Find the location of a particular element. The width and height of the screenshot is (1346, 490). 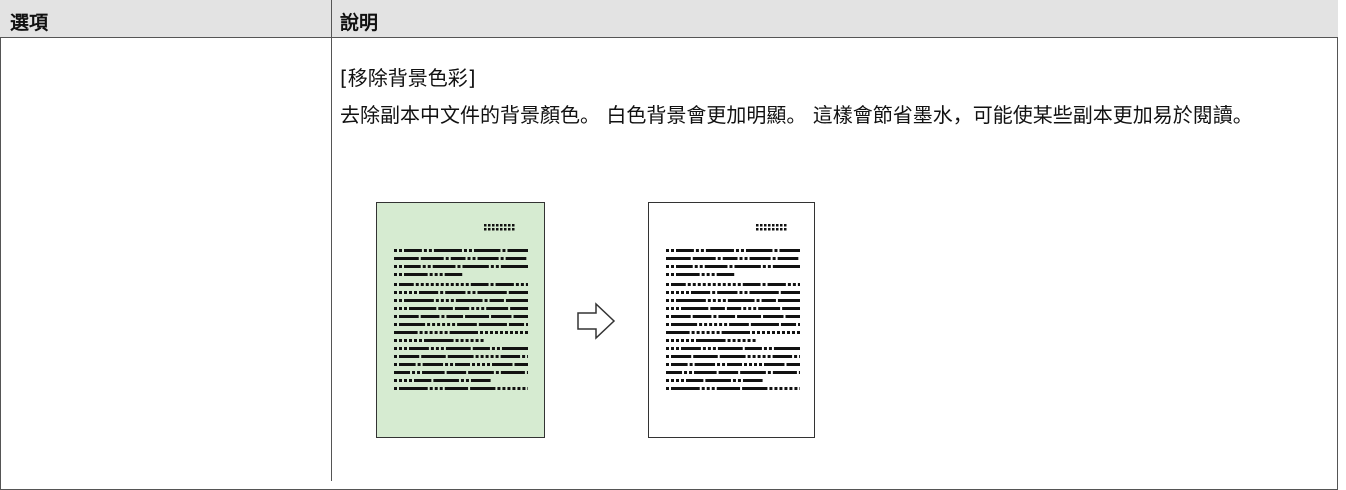

header-cell: 說明 is located at coordinates (359, 23).